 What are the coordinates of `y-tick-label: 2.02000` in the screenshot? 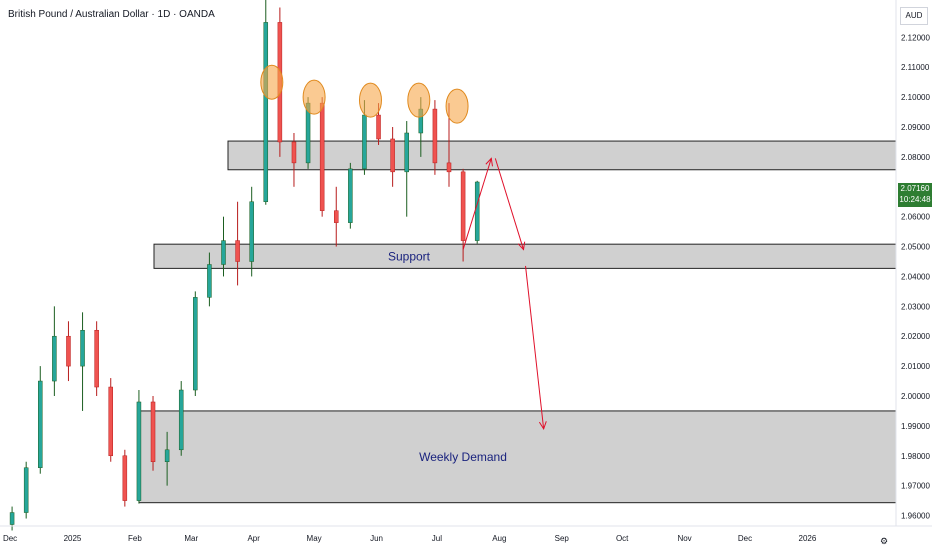 It's located at (915, 336).